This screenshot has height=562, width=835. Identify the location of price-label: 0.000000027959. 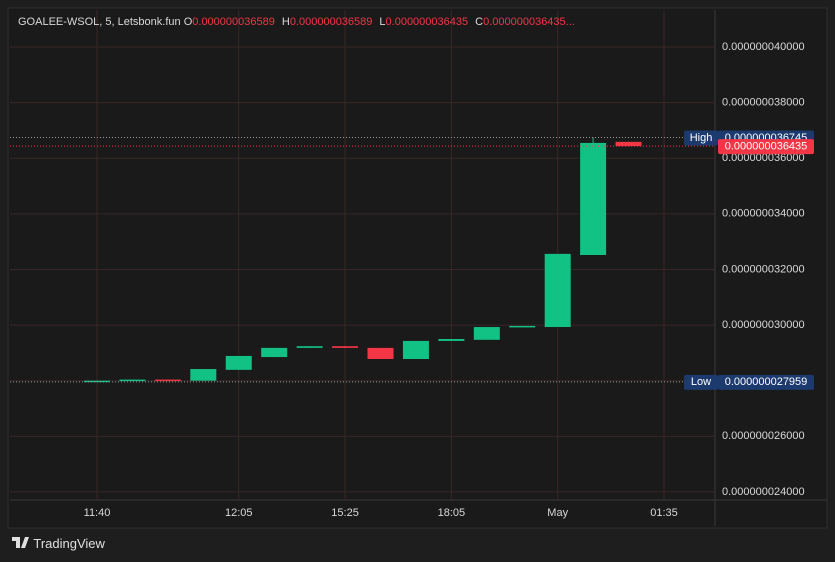
(766, 382).